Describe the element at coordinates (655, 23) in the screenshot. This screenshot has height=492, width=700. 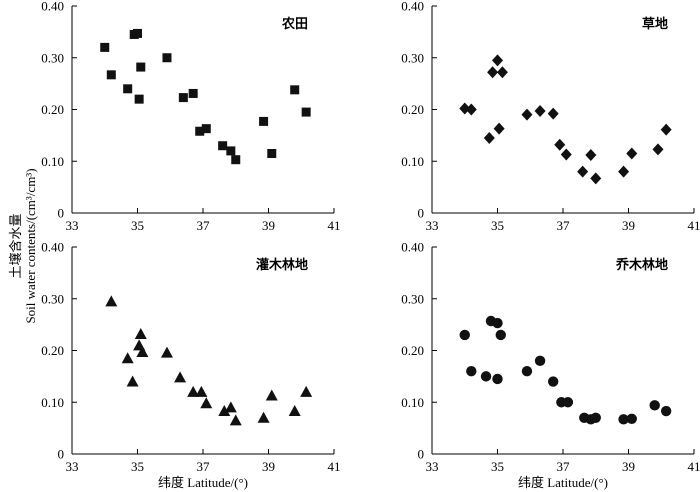
I see `panel-title: 草地` at that location.